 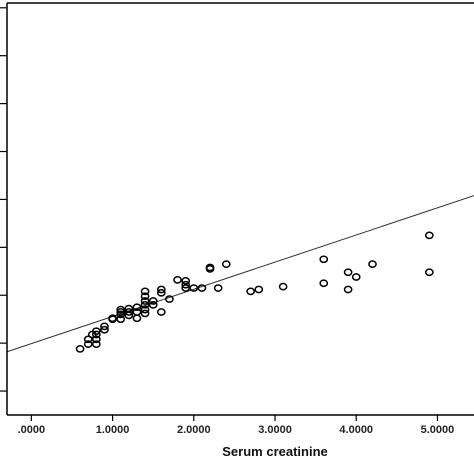 What do you see at coordinates (194, 430) in the screenshot?
I see `x-tick-label: 2.0000` at bounding box center [194, 430].